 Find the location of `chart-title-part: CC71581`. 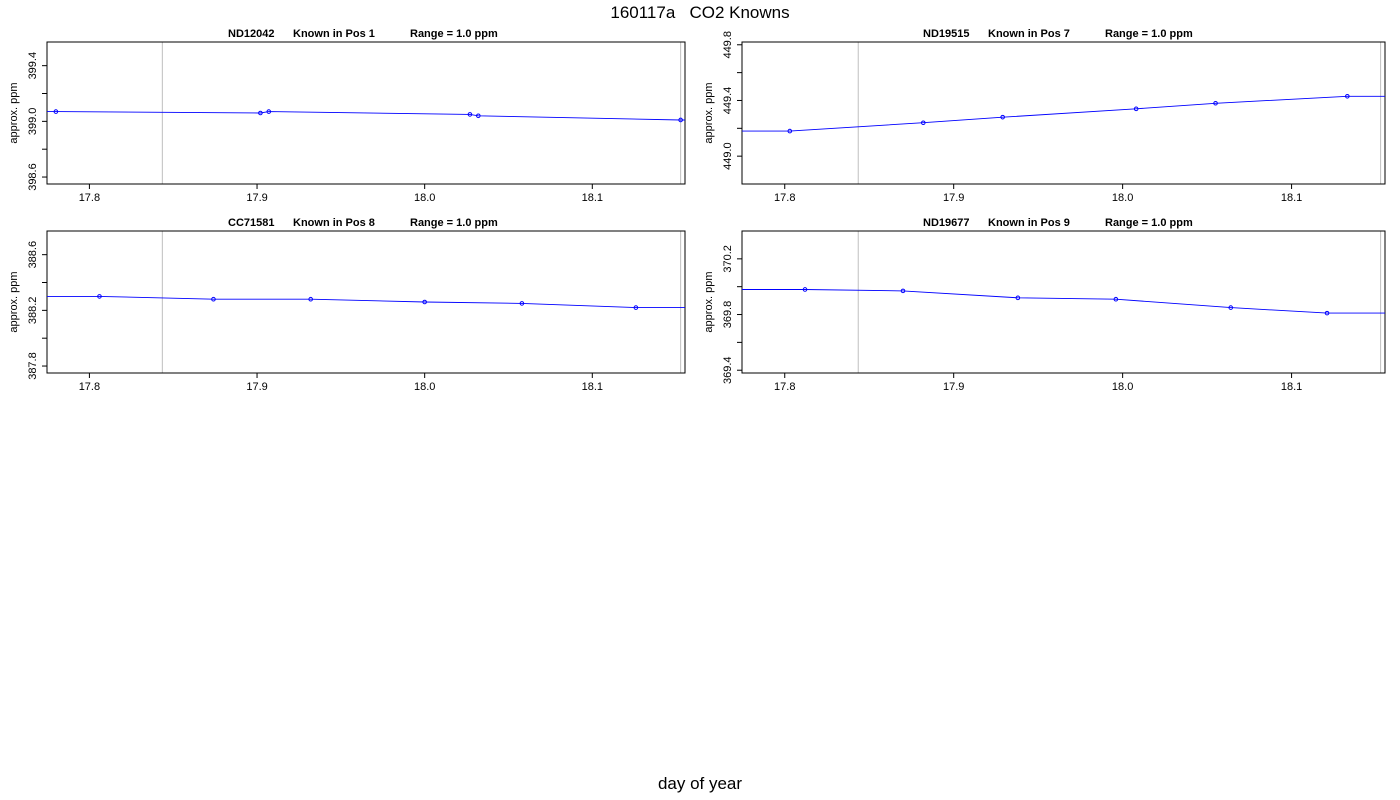

chart-title-part: CC71581 is located at coordinates (251, 223).